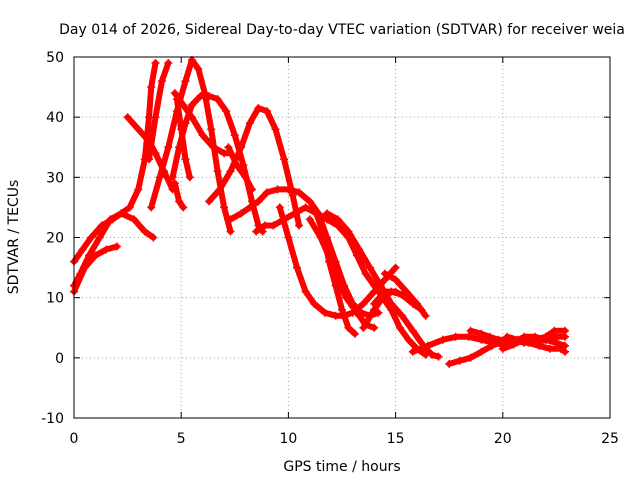 The image size is (640, 480). Describe the element at coordinates (74, 439) in the screenshot. I see `x-tick-label: 0` at that location.